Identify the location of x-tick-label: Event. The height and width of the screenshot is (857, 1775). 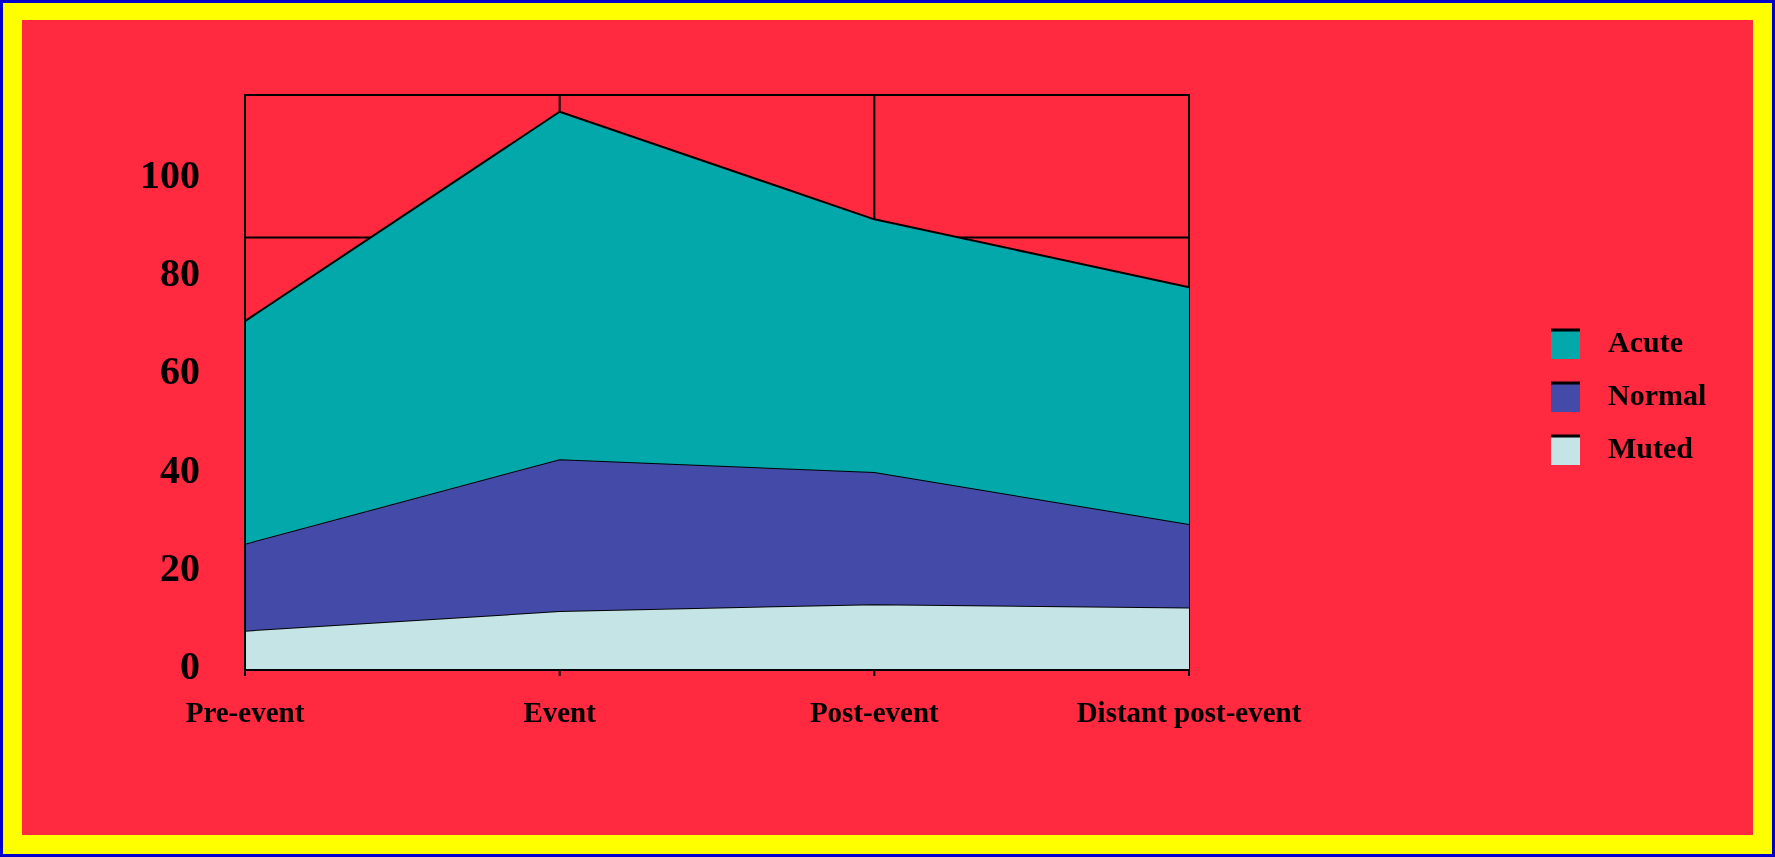
(560, 712).